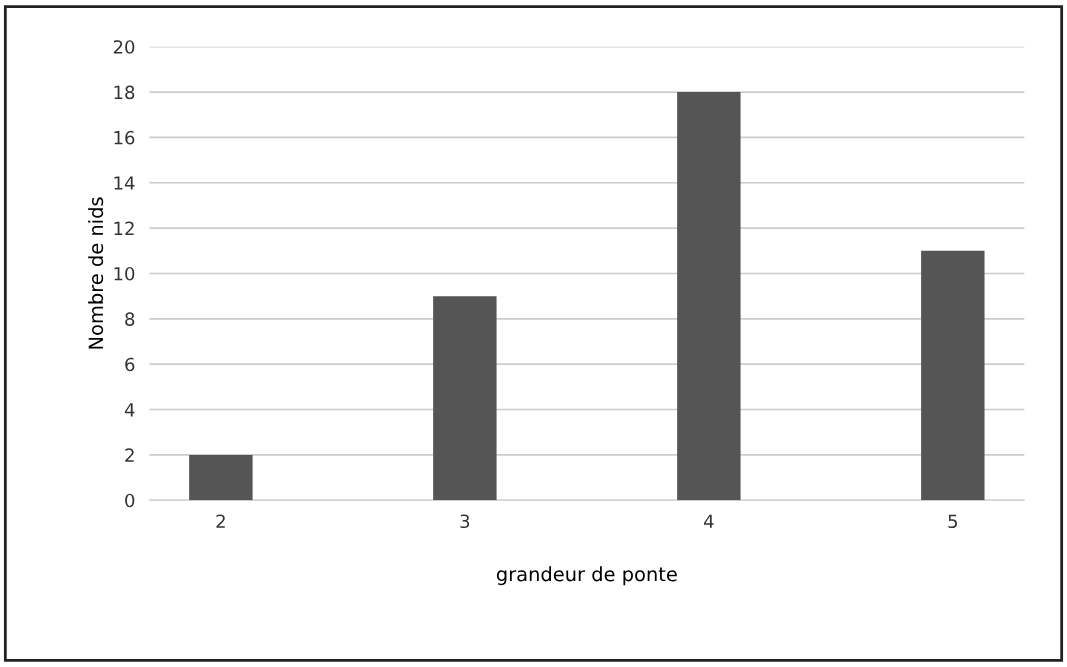  Describe the element at coordinates (130, 364) in the screenshot. I see `y-tick-label: 6` at that location.